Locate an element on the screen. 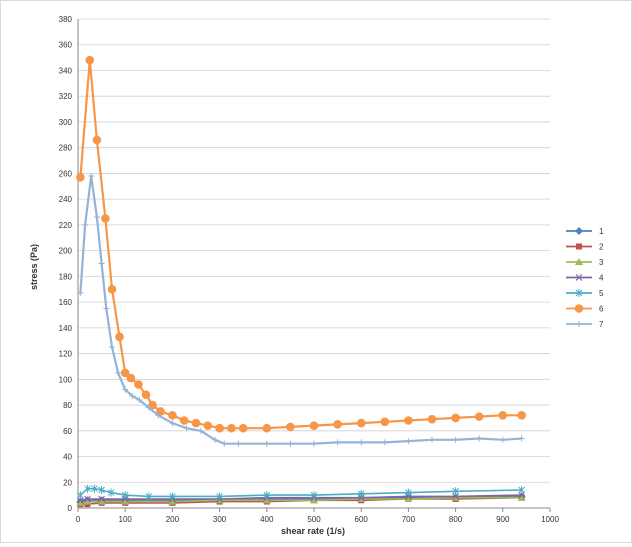  legend-item-5: 5 is located at coordinates (585, 293).